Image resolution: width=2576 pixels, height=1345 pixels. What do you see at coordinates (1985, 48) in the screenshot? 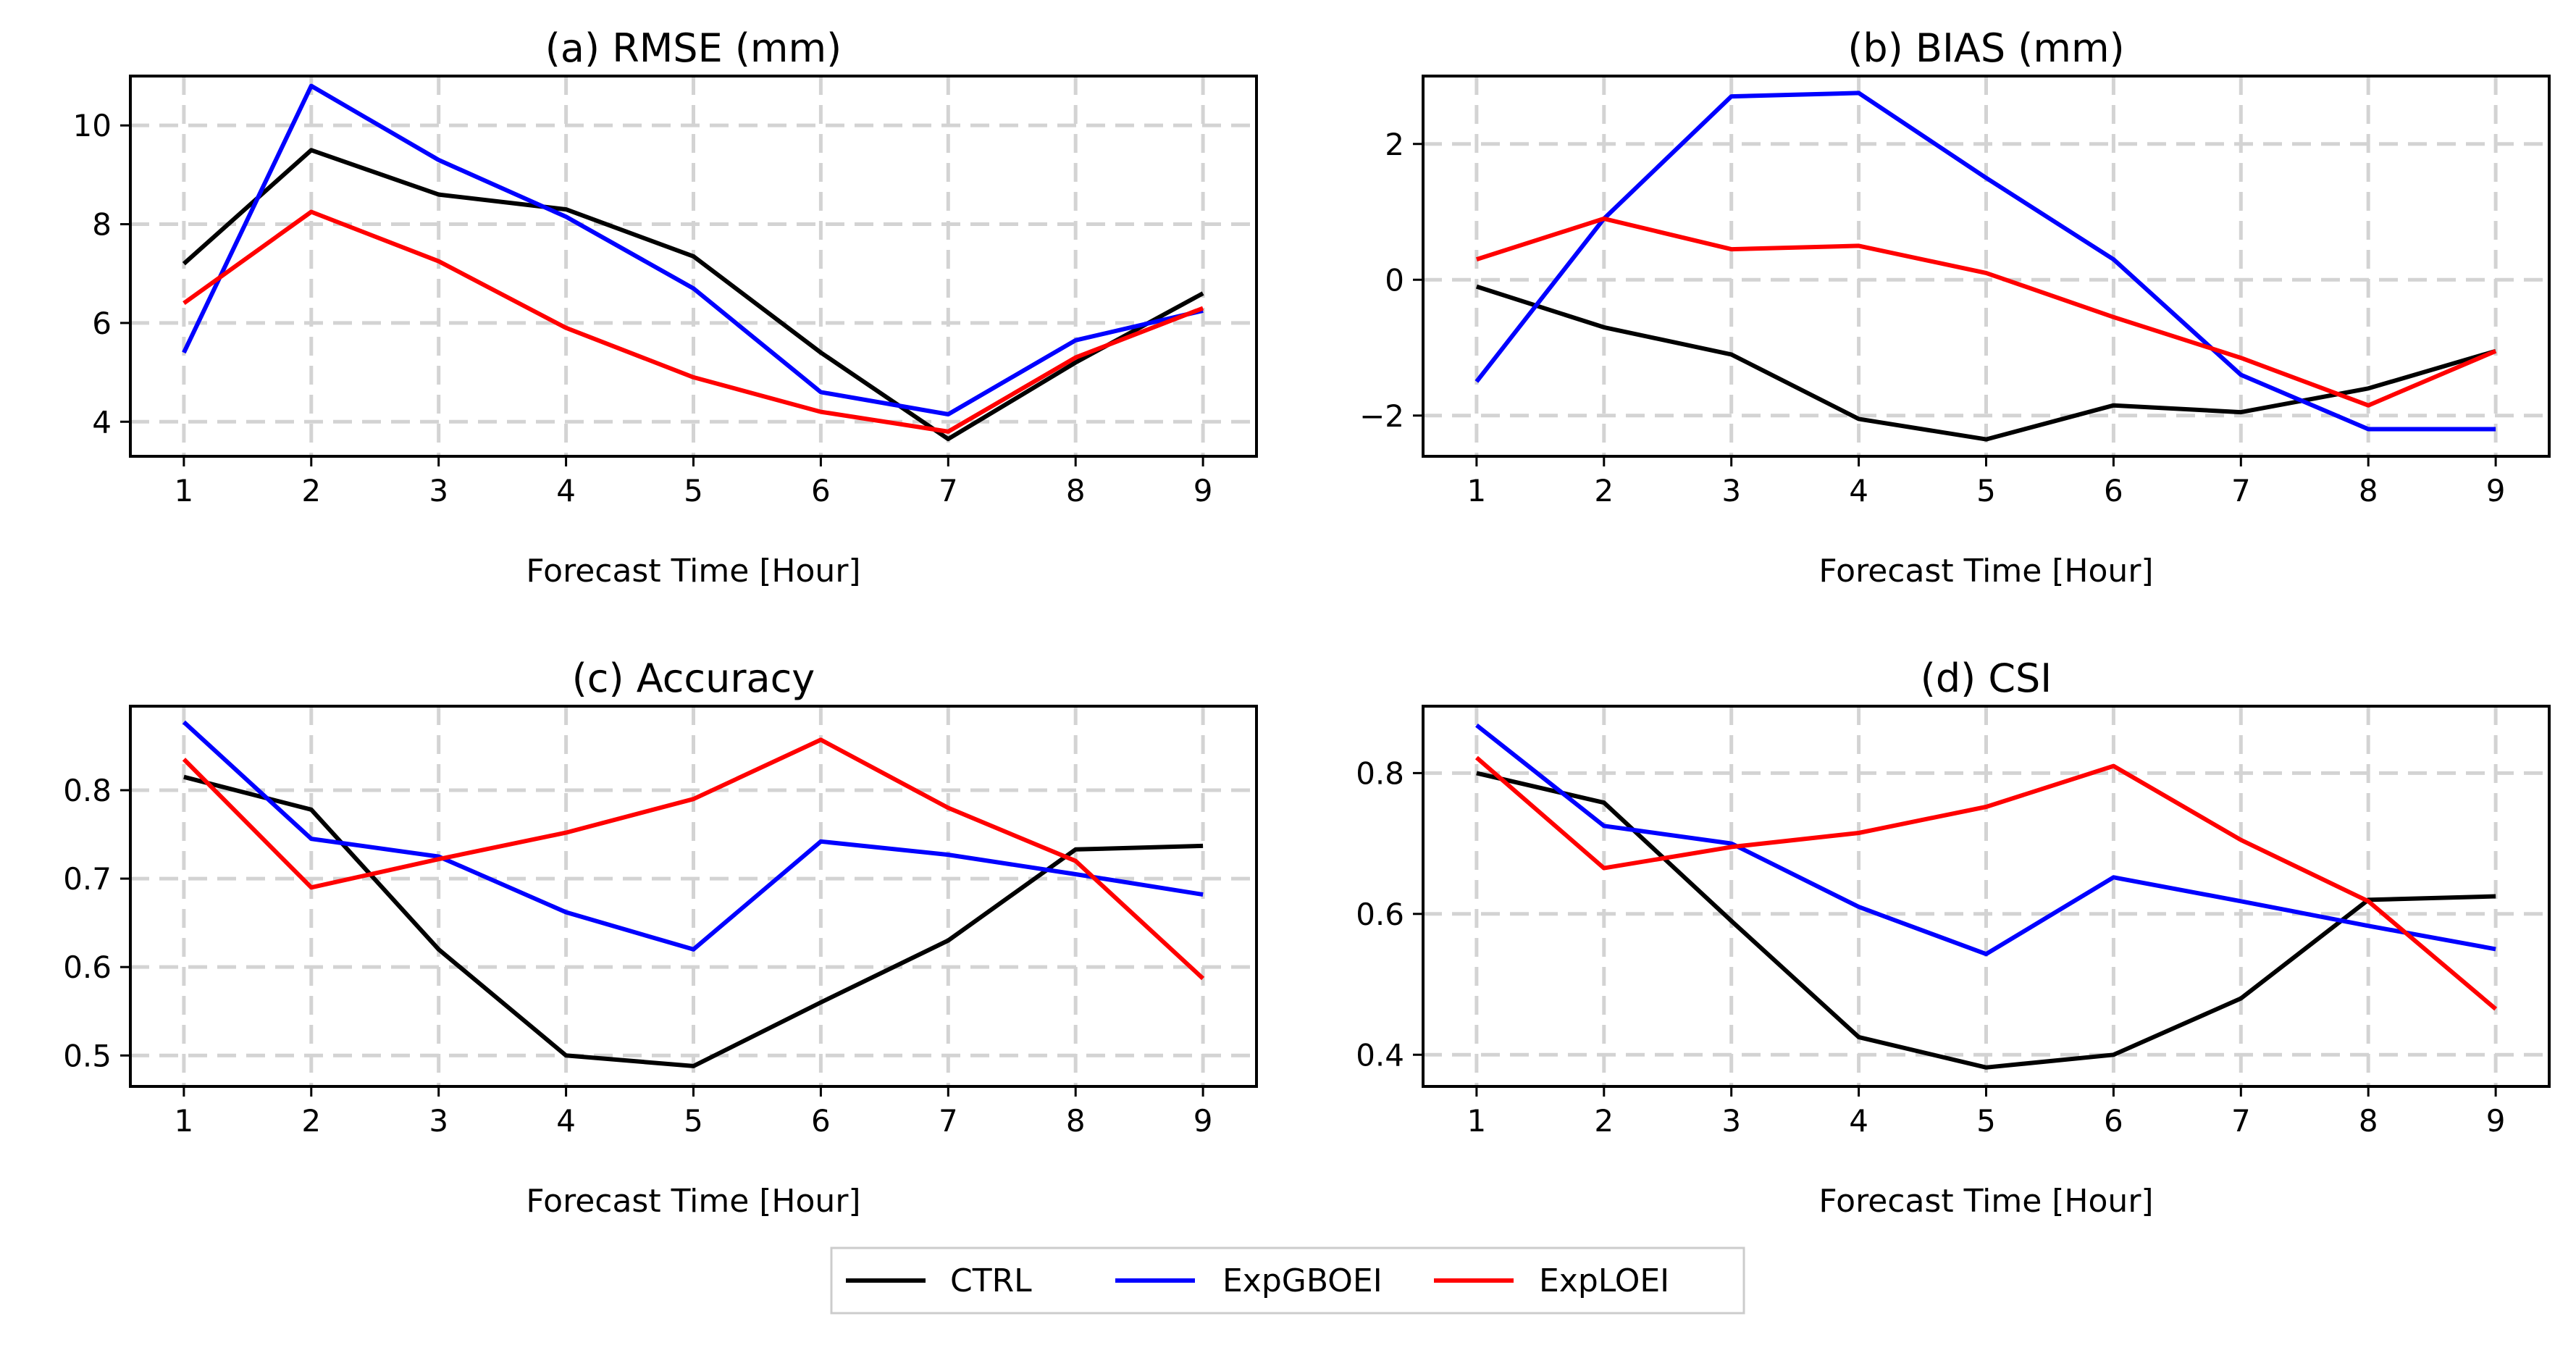
I see `panel-title: (b) BIAS (mm)` at bounding box center [1985, 48].